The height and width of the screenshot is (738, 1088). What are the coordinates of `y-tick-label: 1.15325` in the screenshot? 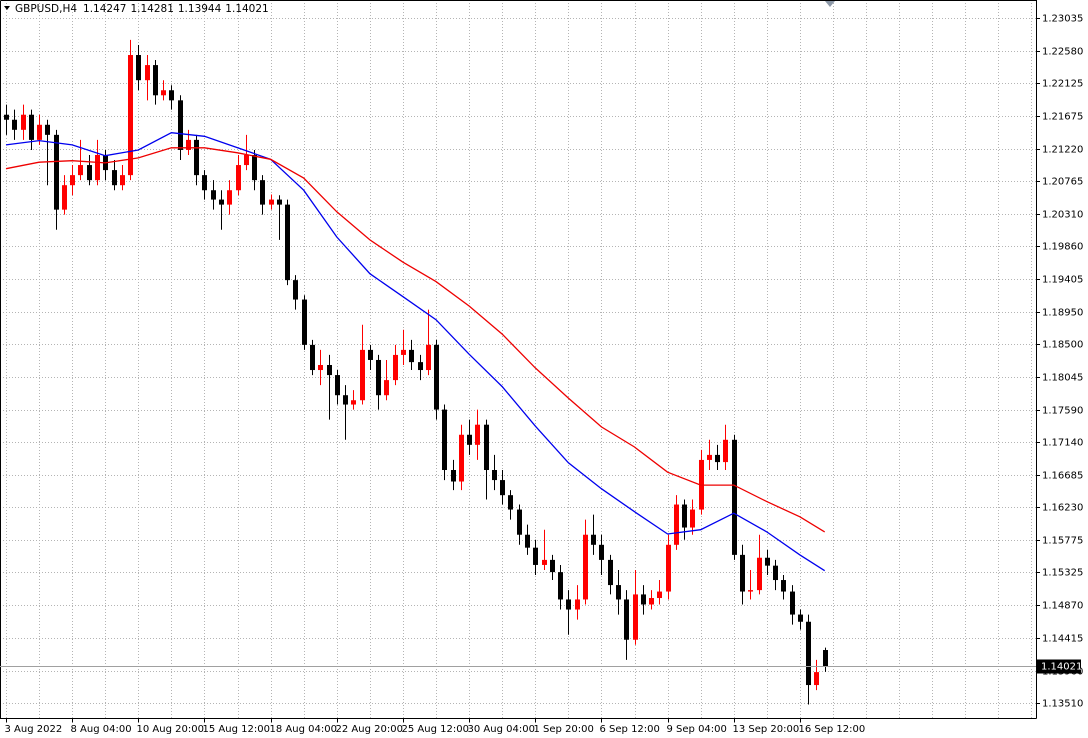 It's located at (1062, 573).